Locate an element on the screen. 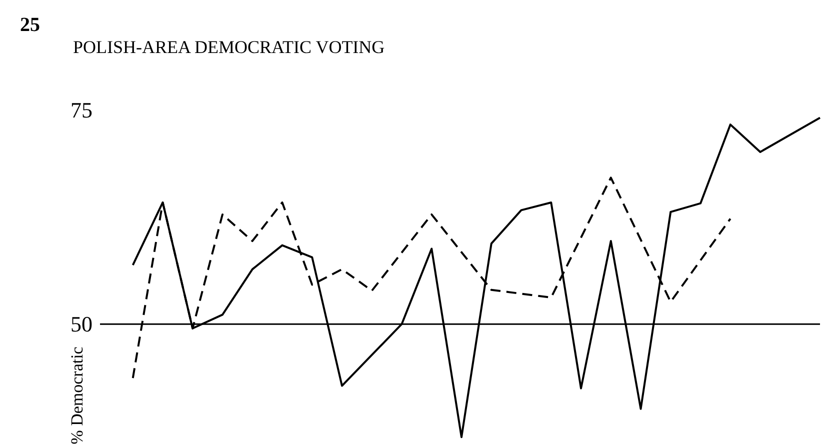 The width and height of the screenshot is (826, 448). y-axis-title: % Democratic is located at coordinates (77, 395).